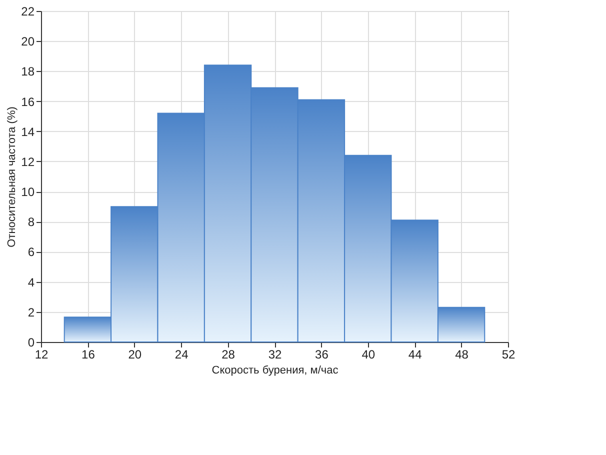  I want to click on x-tick-label: 36, so click(322, 355).